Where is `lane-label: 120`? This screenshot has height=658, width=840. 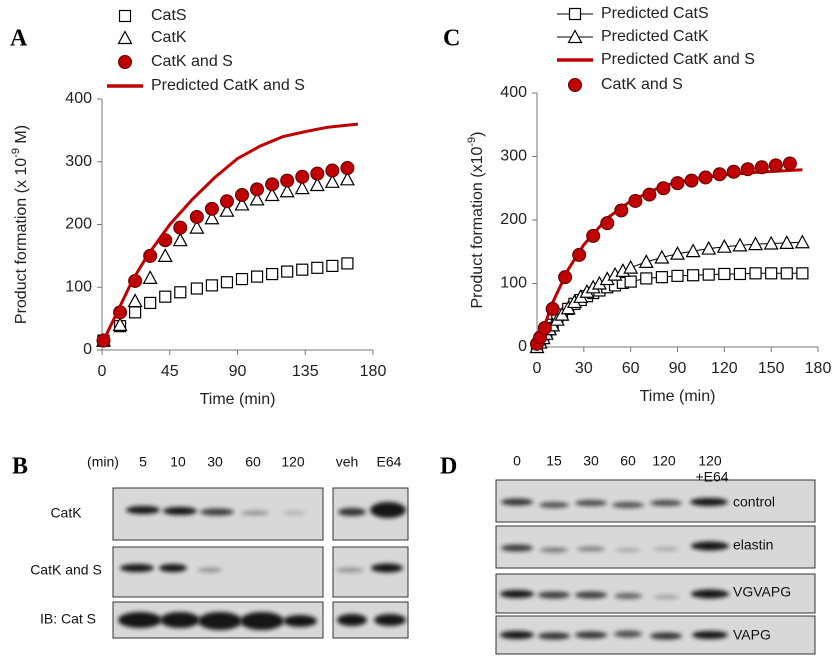
lane-label: 120 is located at coordinates (664, 461).